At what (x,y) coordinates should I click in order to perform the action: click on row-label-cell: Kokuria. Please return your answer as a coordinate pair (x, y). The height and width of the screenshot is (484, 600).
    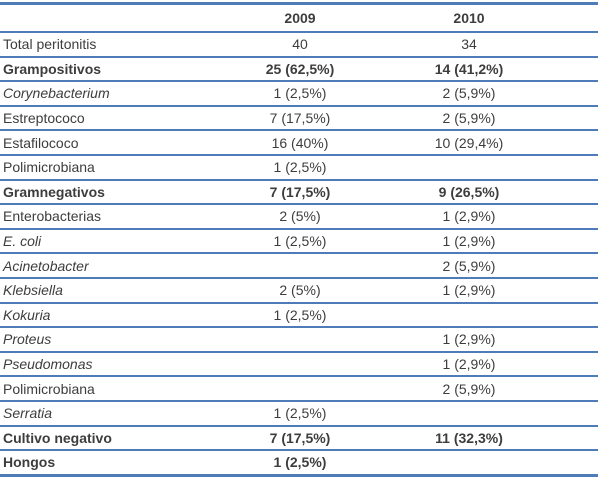
    Looking at the image, I should click on (100, 315).